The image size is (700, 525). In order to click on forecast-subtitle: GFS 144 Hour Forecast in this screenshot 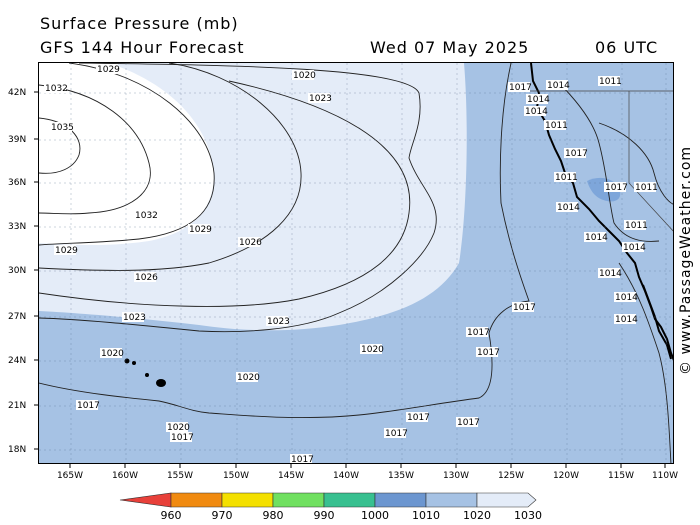, I will do `click(142, 47)`.